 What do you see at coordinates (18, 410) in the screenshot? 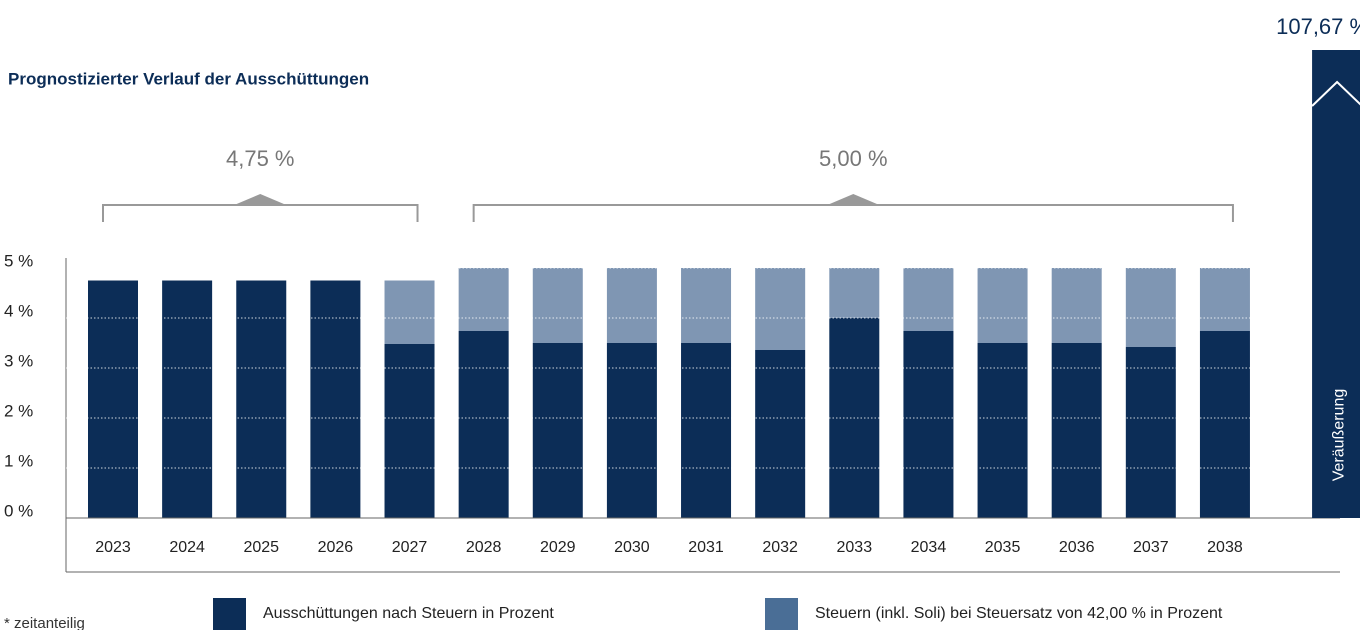
I see `y-tick-label: 2 %` at bounding box center [18, 410].